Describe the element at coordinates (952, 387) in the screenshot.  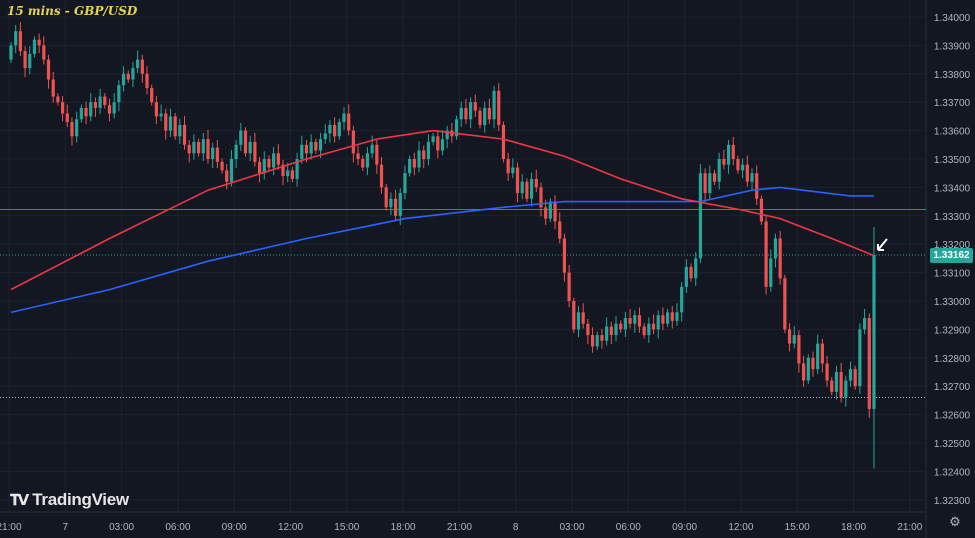
I see `y-tick-label: 1.32700` at that location.